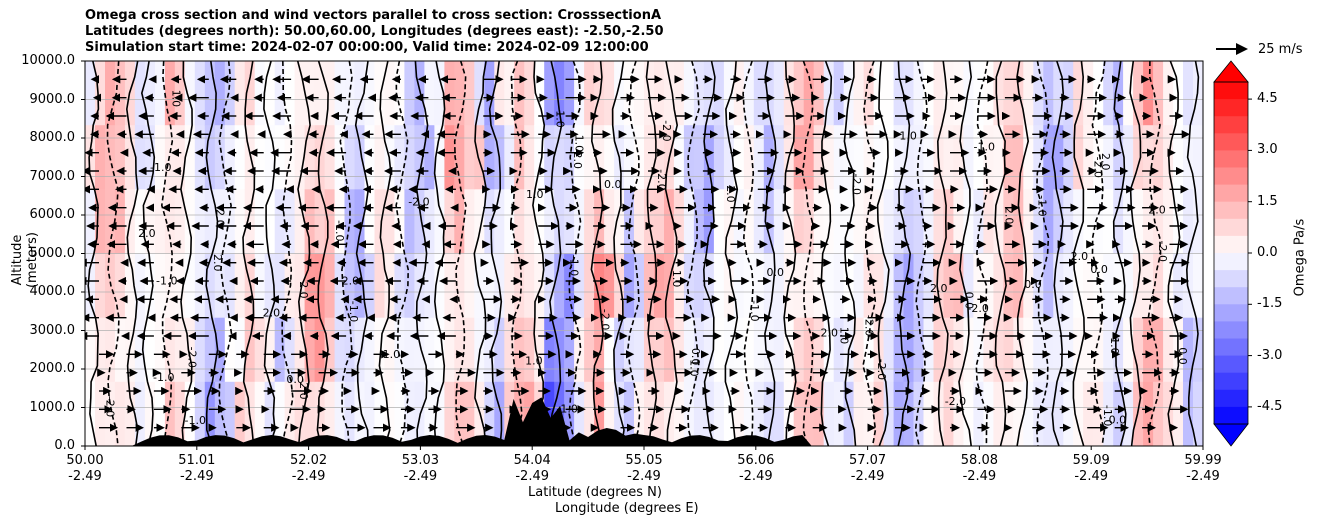  What do you see at coordinates (309, 469) in the screenshot?
I see `x-tick-label: 52.02 -2.49` at bounding box center [309, 469].